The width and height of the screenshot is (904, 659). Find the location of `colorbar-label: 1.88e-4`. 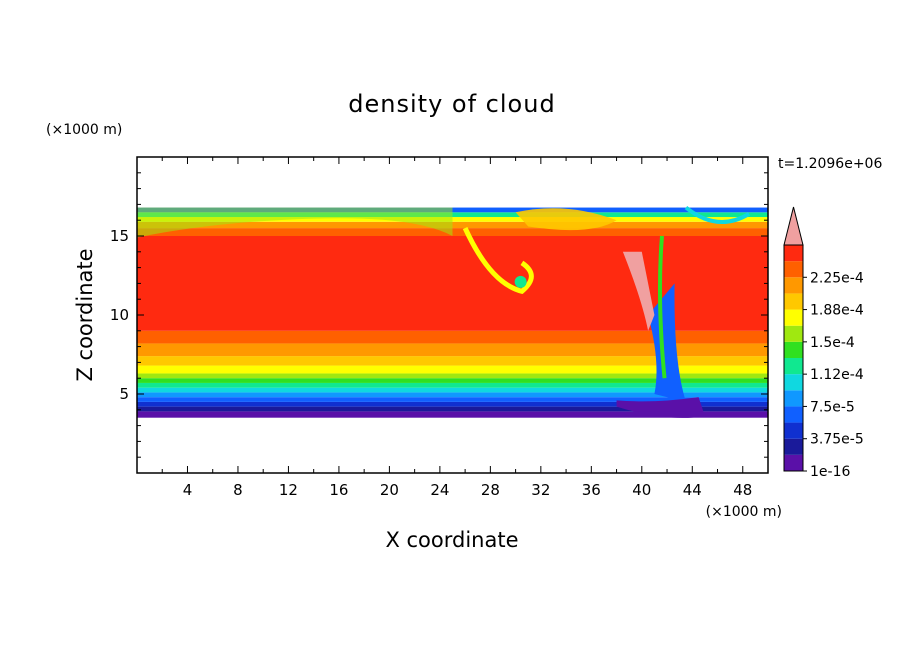

colorbar-label: 1.88e-4 is located at coordinates (837, 311).